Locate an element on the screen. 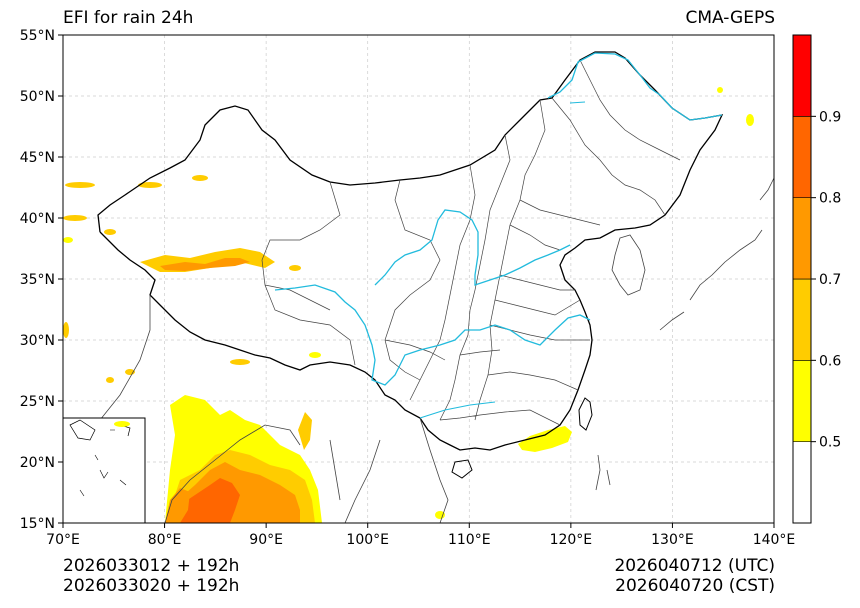  indochina-coast is located at coordinates (389, 470).